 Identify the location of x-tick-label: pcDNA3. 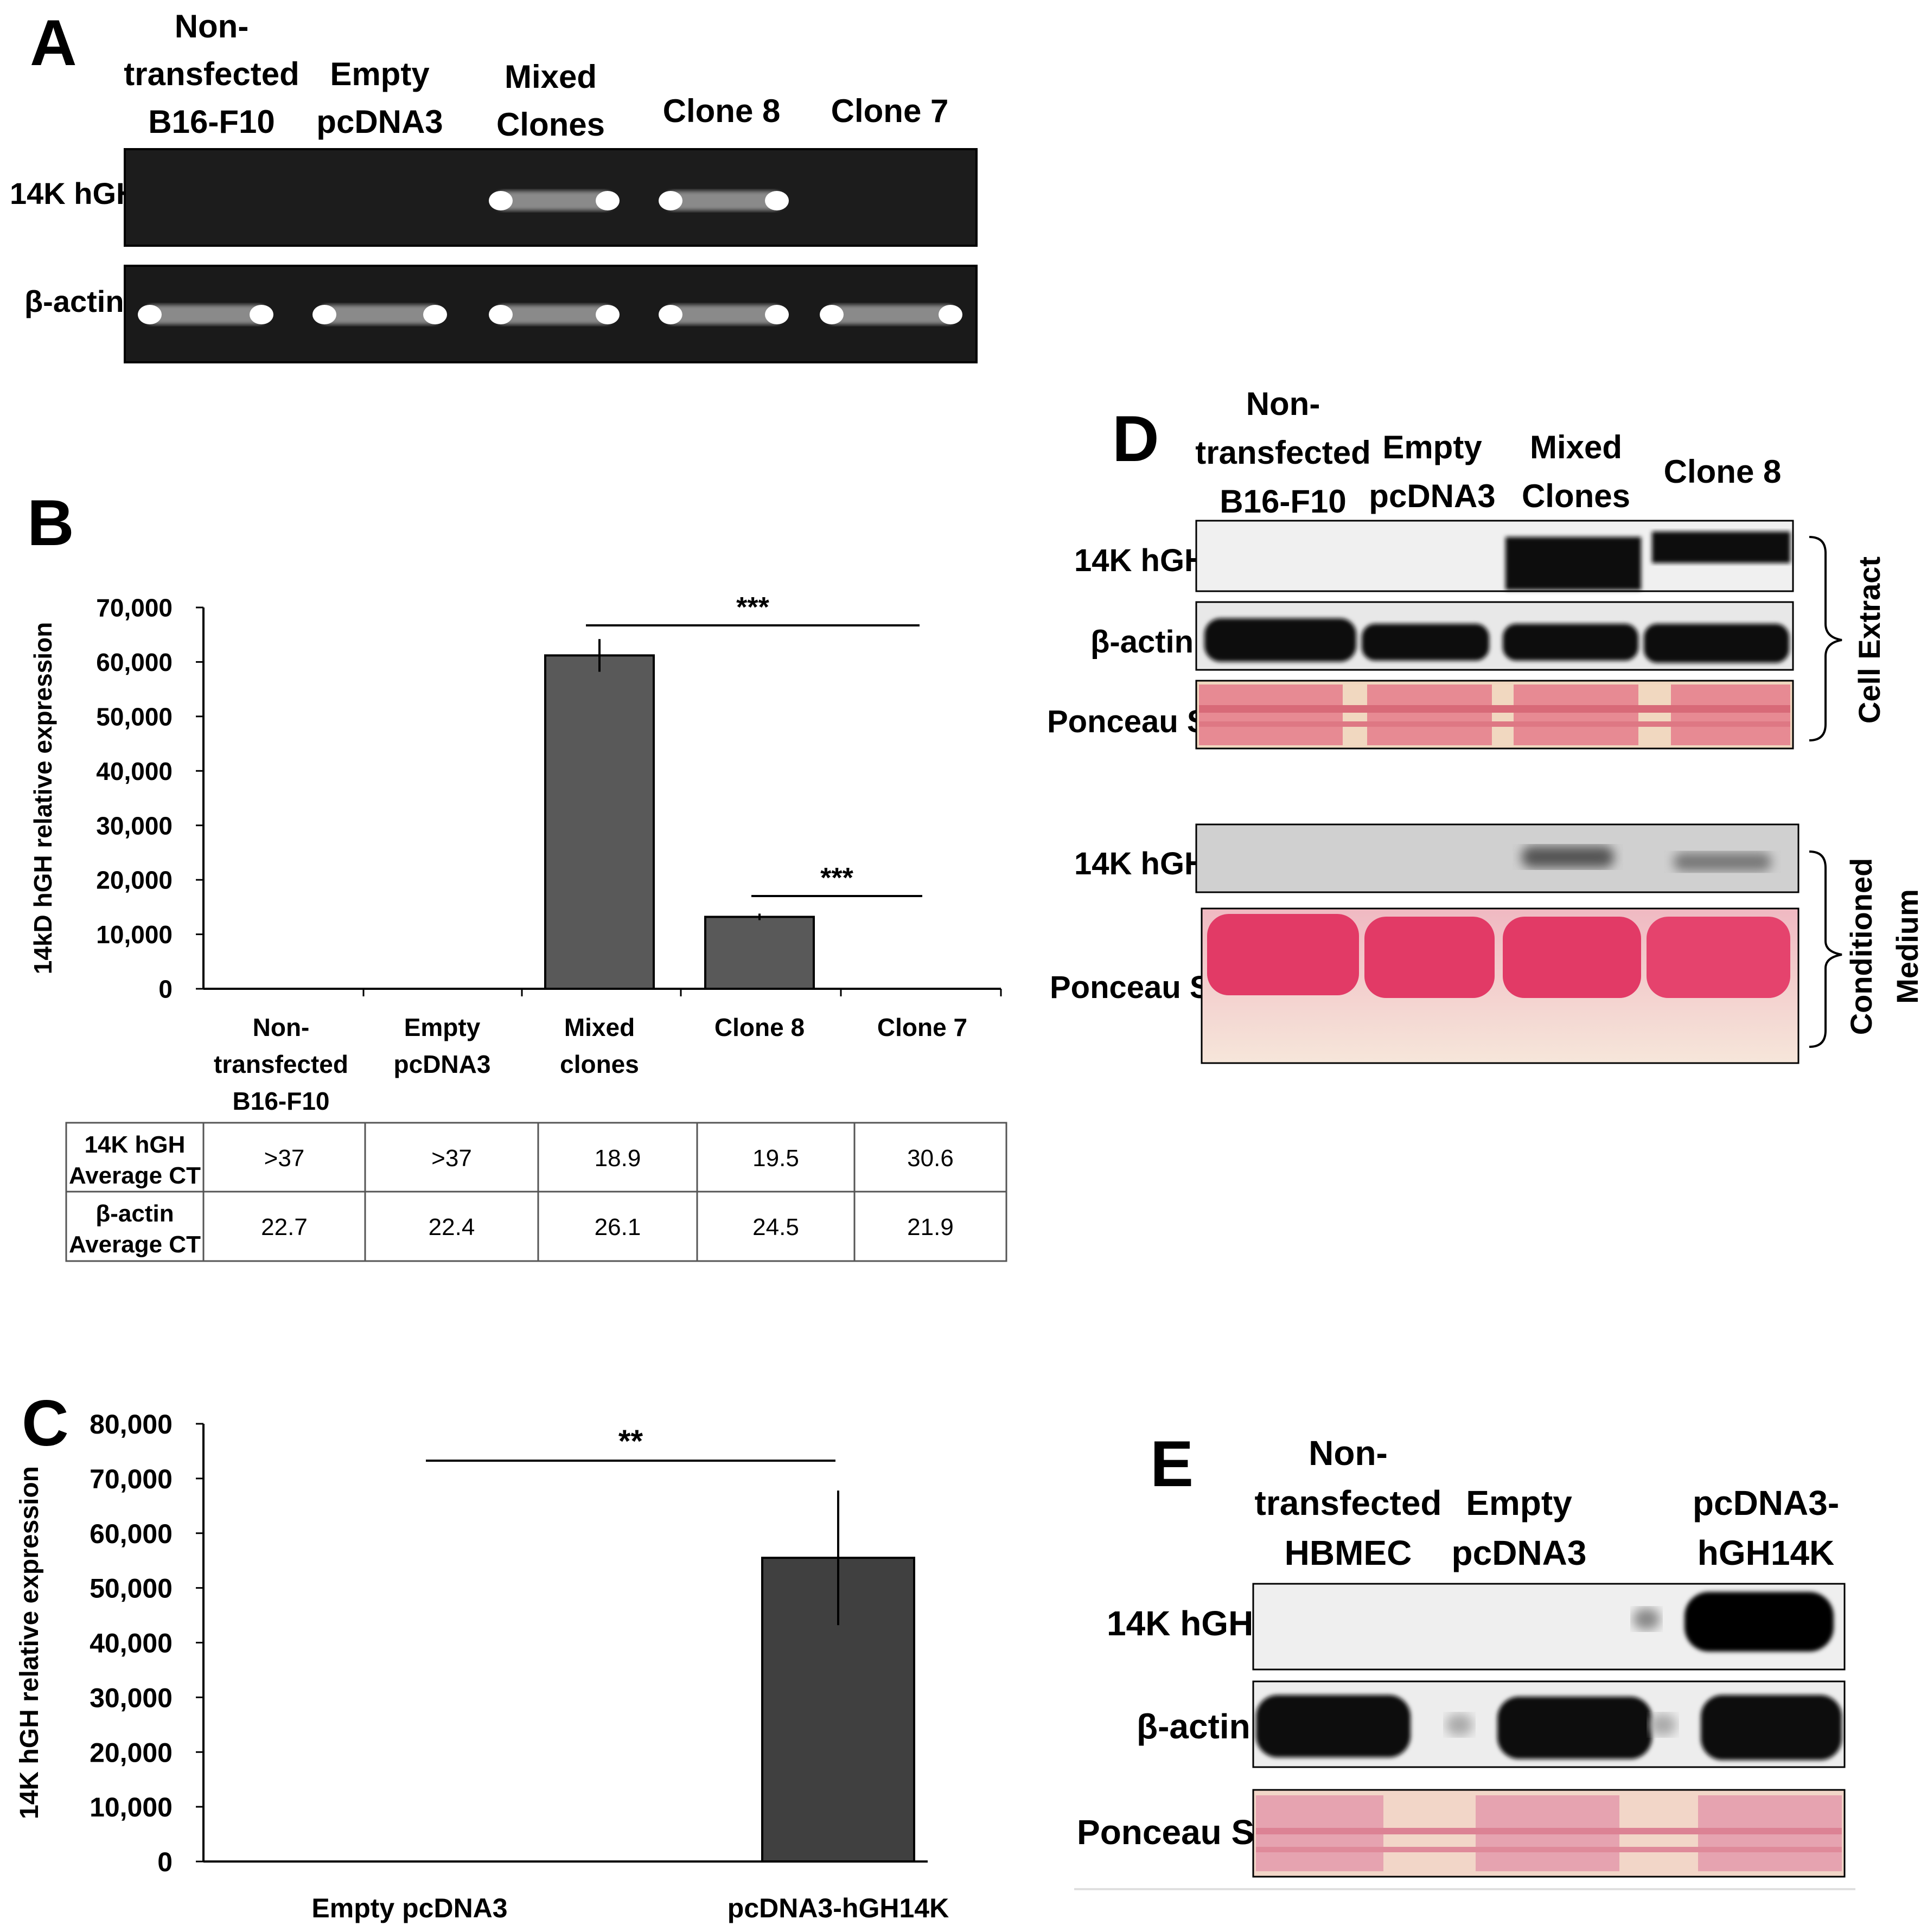
(442, 1064).